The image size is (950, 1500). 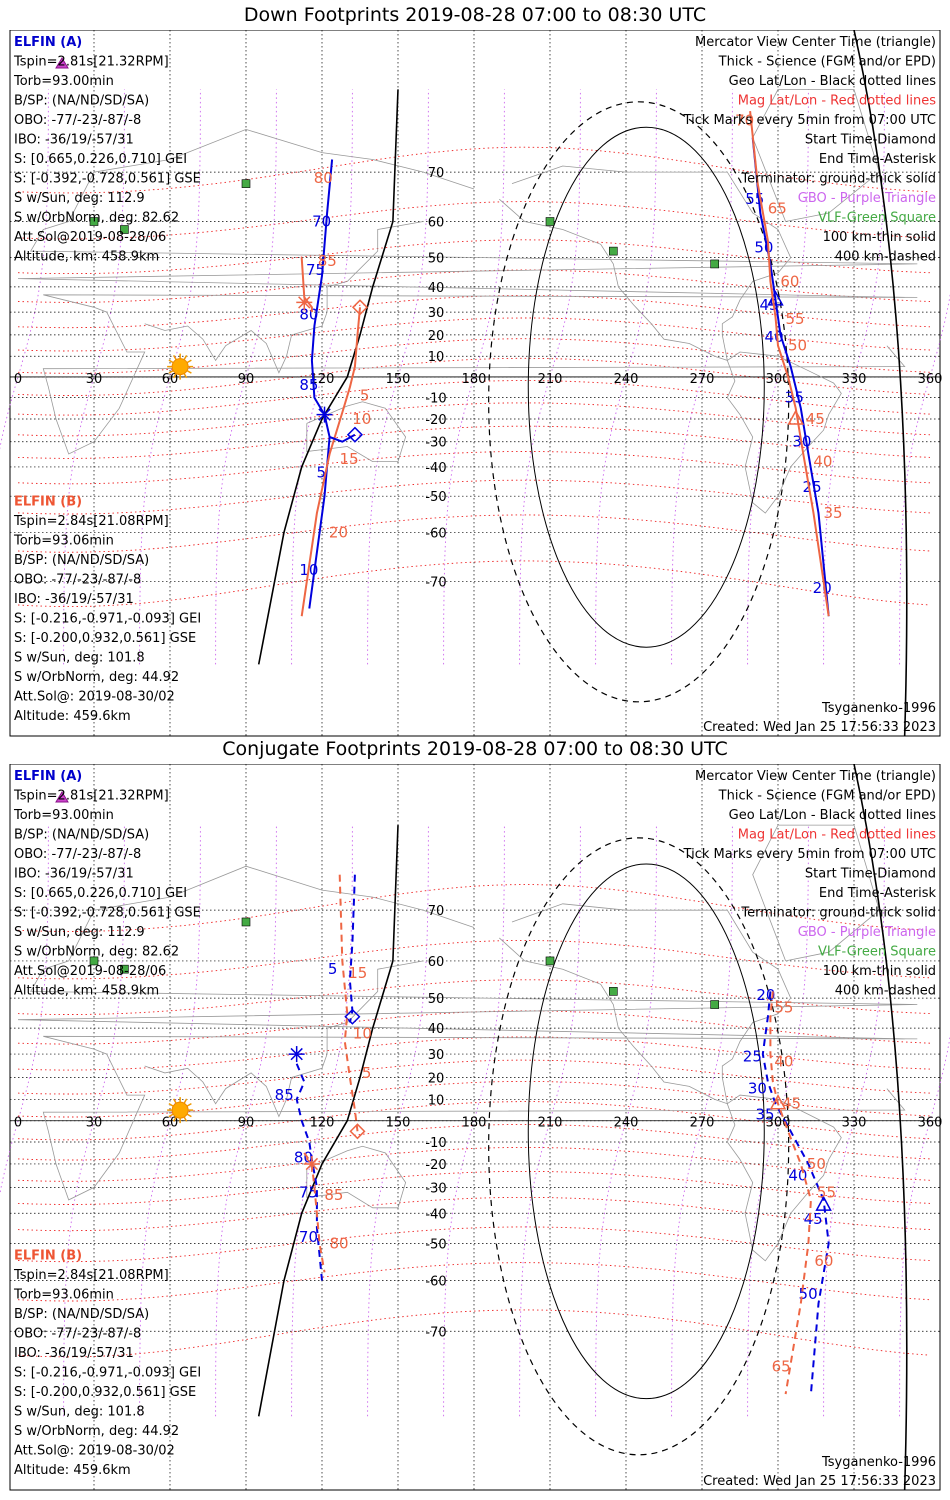 I want to click on lon-tick-label: 330, so click(x=854, y=1123).